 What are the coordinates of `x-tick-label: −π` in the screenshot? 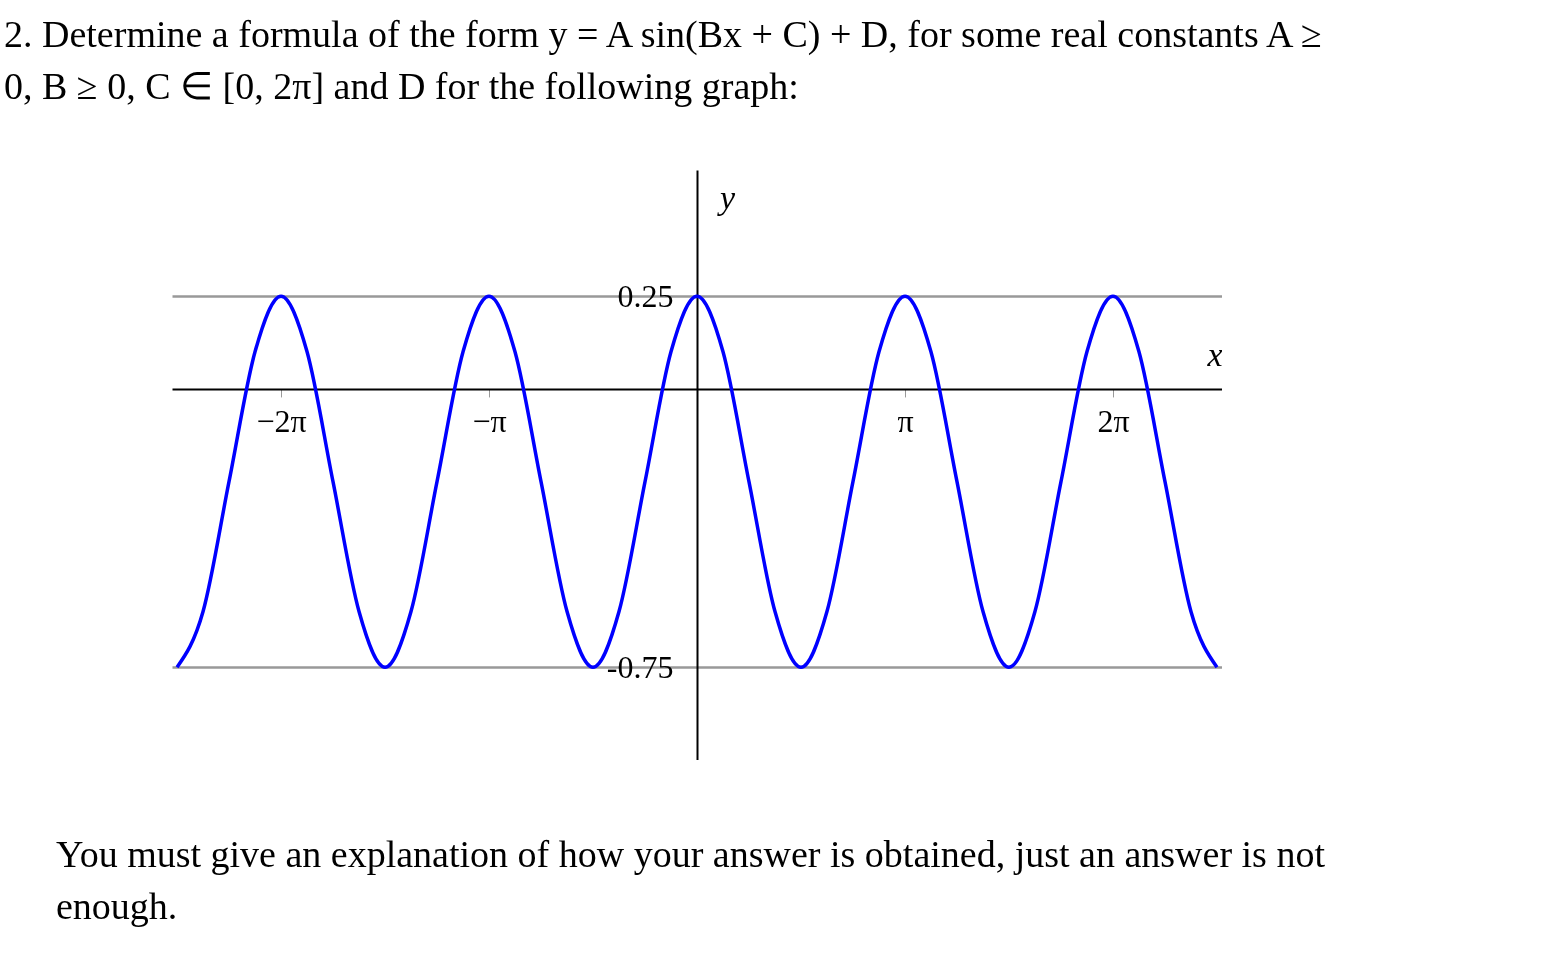 It's located at (489, 421).